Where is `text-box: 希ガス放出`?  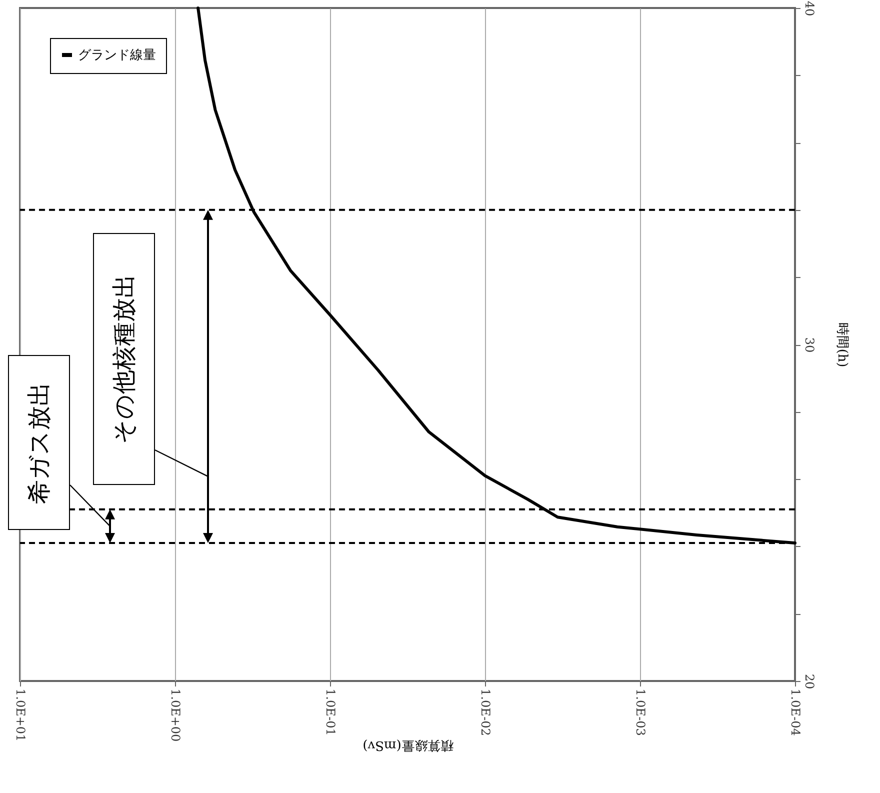
text-box: 希ガス放出 is located at coordinates (39, 442).